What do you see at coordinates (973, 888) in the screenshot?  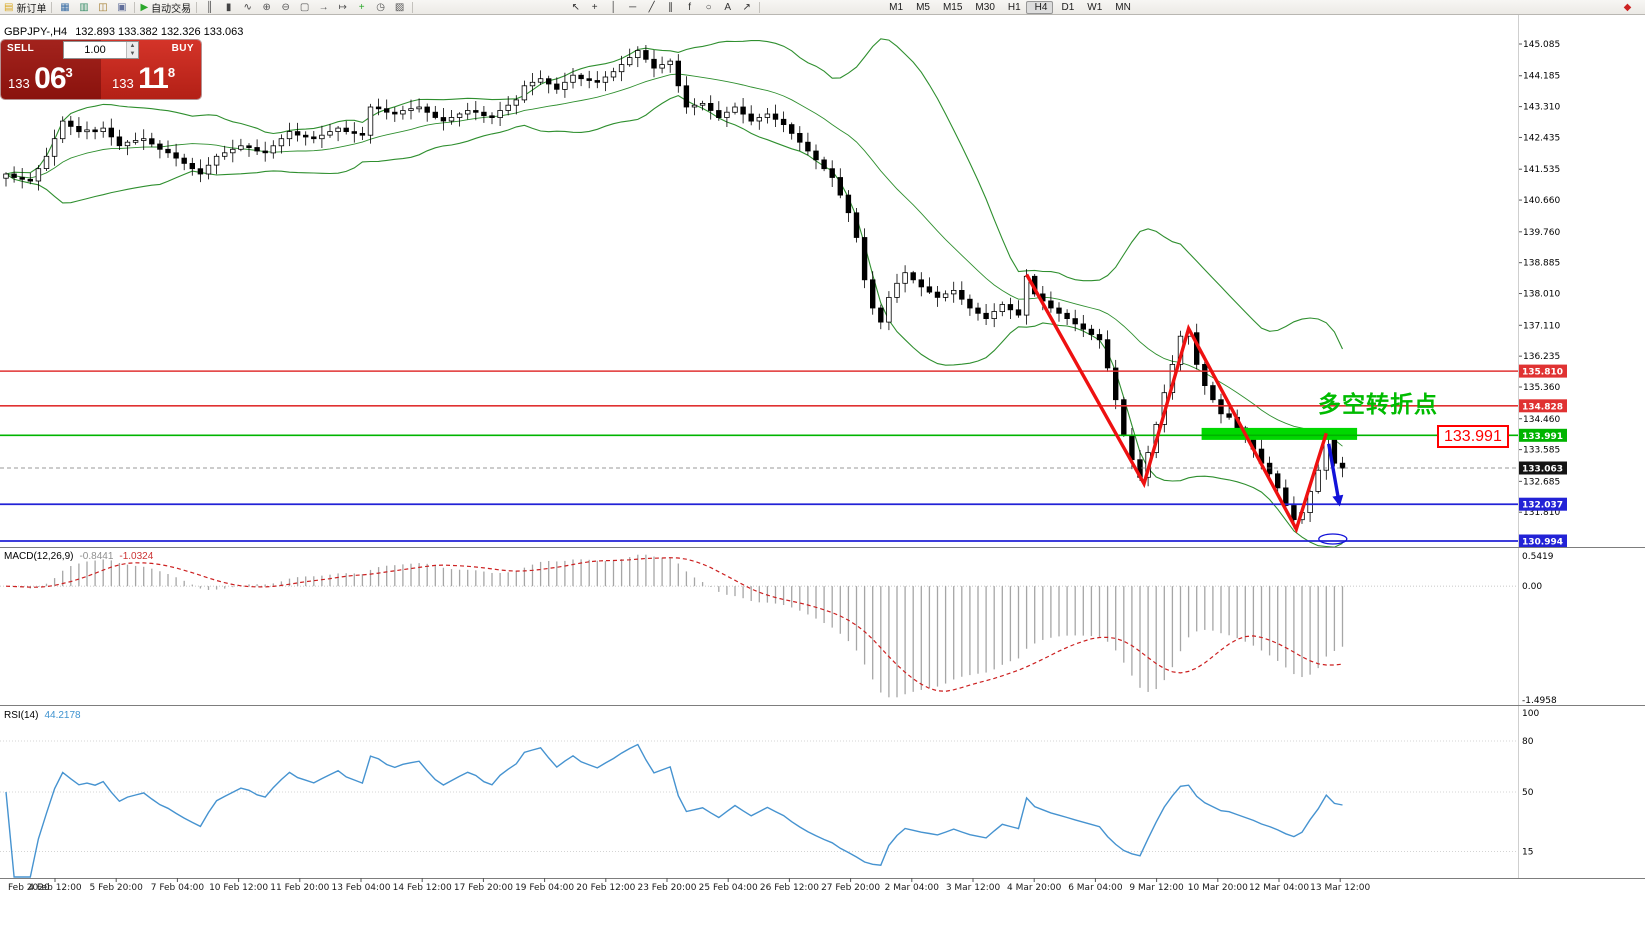 I see `svg-text: 3 Mar 12:00` at bounding box center [973, 888].